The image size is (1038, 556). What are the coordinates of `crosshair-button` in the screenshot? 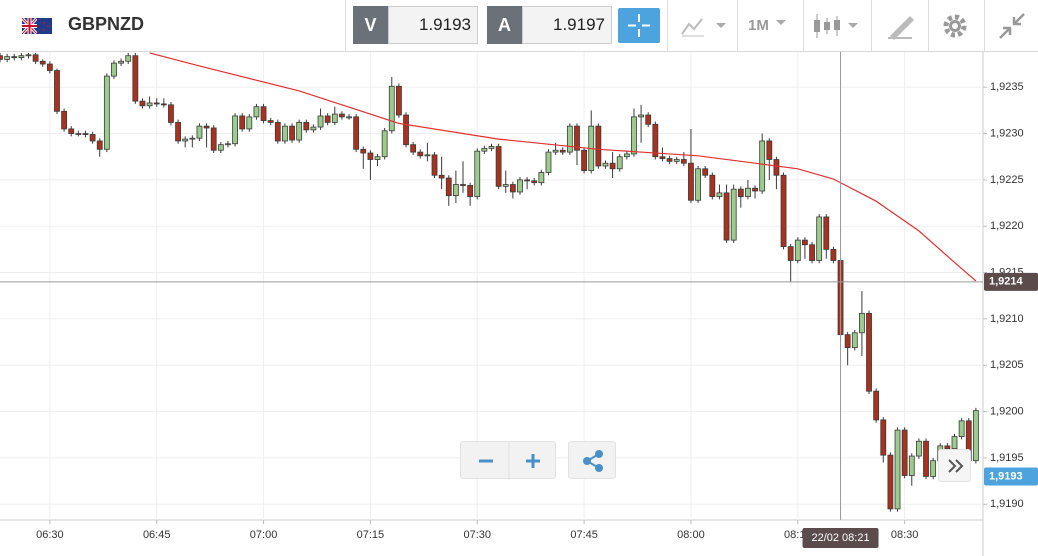 It's located at (639, 25).